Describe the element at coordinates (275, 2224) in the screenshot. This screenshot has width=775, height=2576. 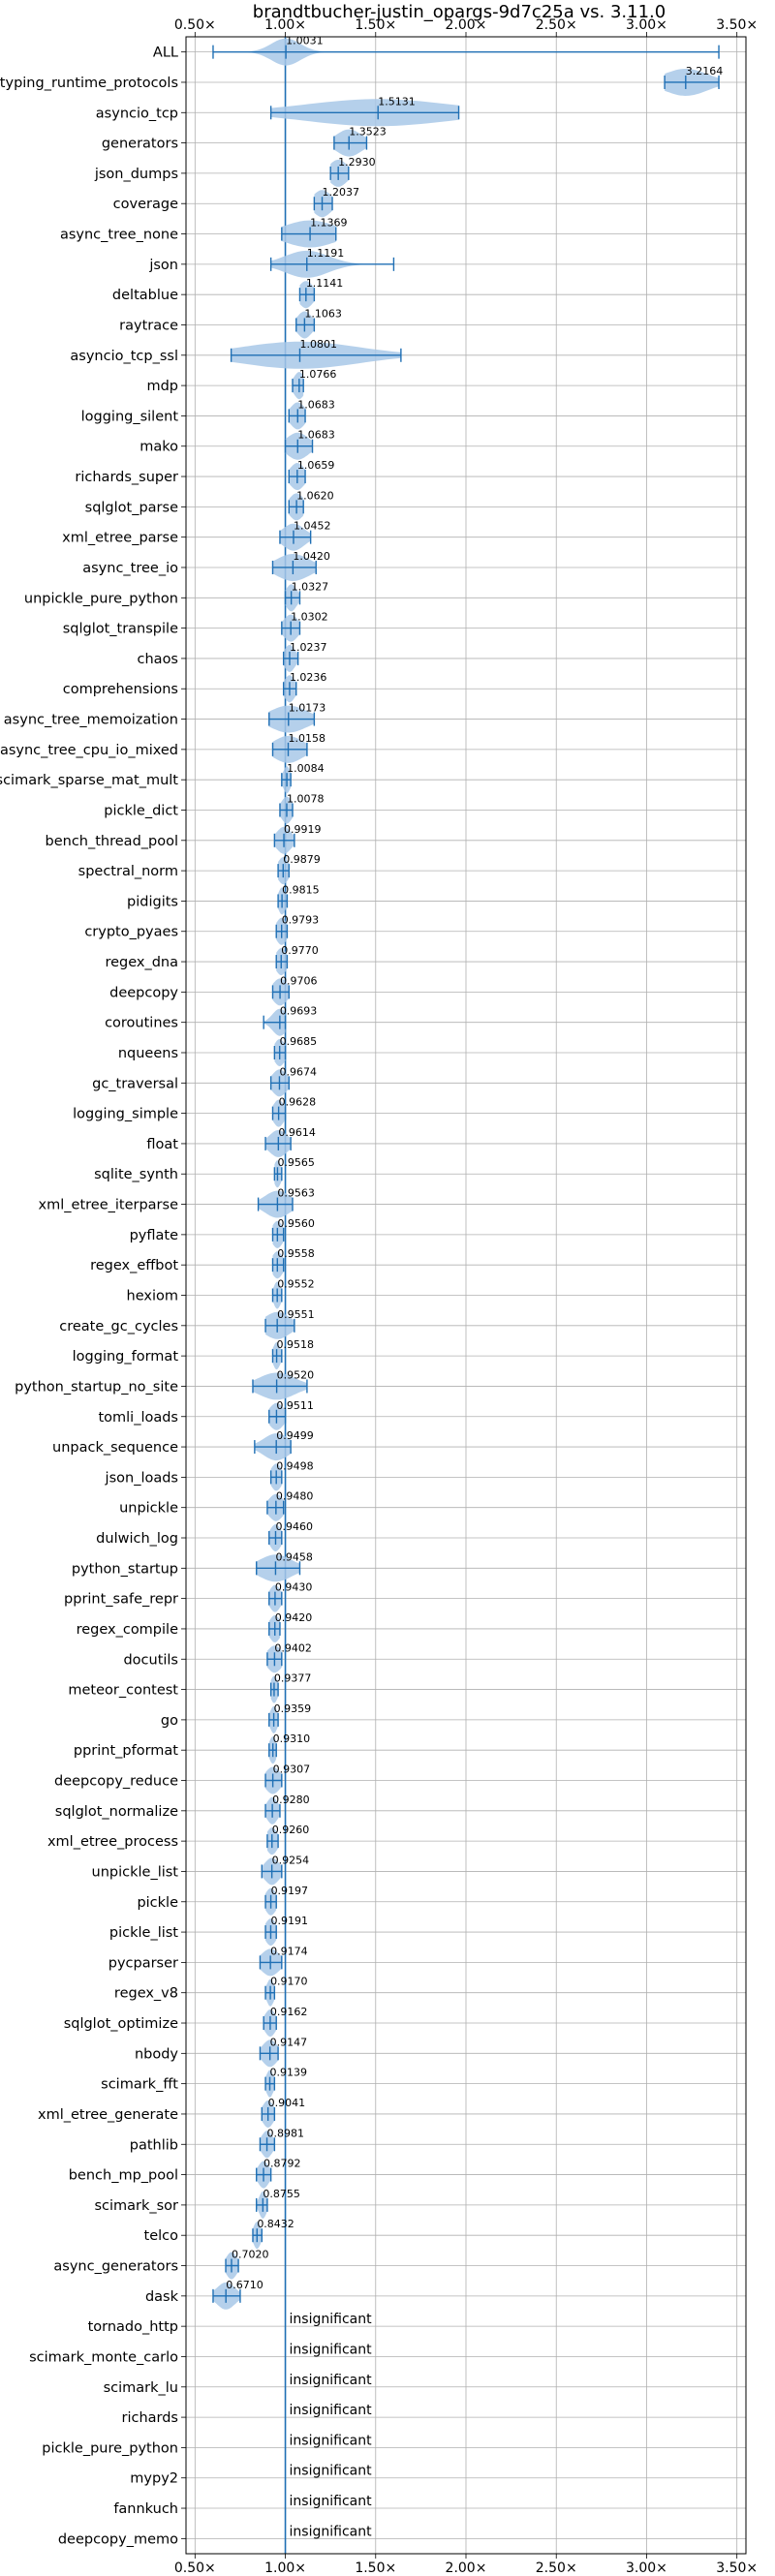
I see `value-label: 0.8432` at that location.